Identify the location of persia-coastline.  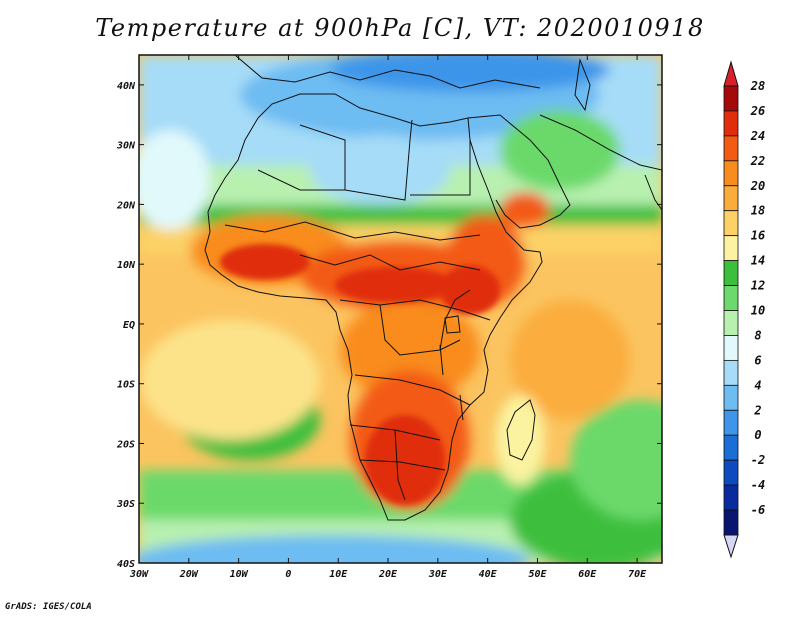
(600, 142).